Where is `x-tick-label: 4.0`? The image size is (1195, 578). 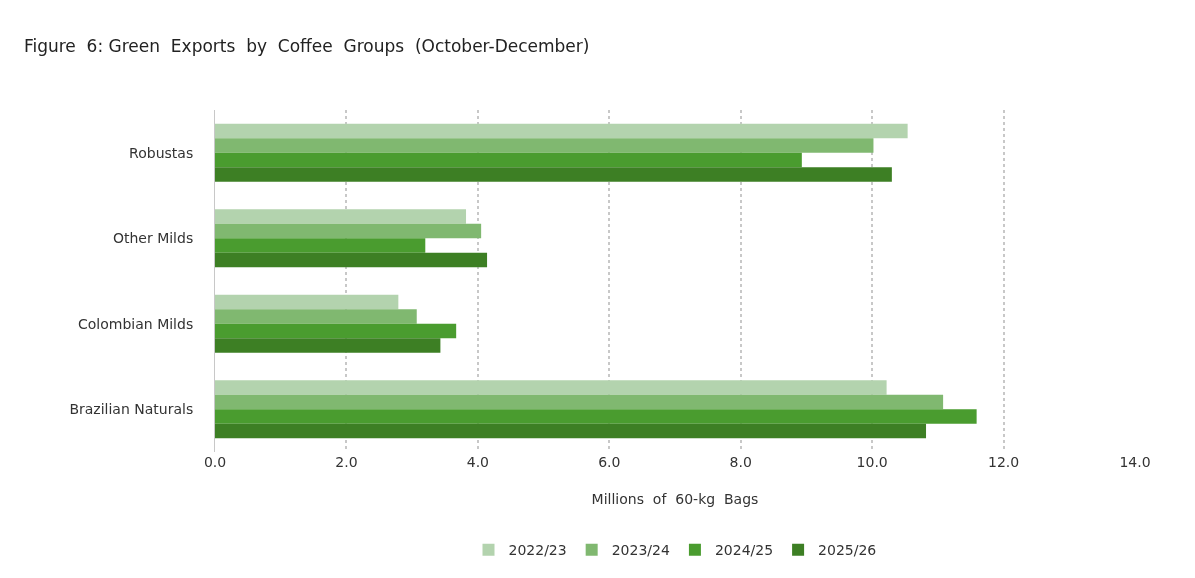 x-tick-label: 4.0 is located at coordinates (477, 462).